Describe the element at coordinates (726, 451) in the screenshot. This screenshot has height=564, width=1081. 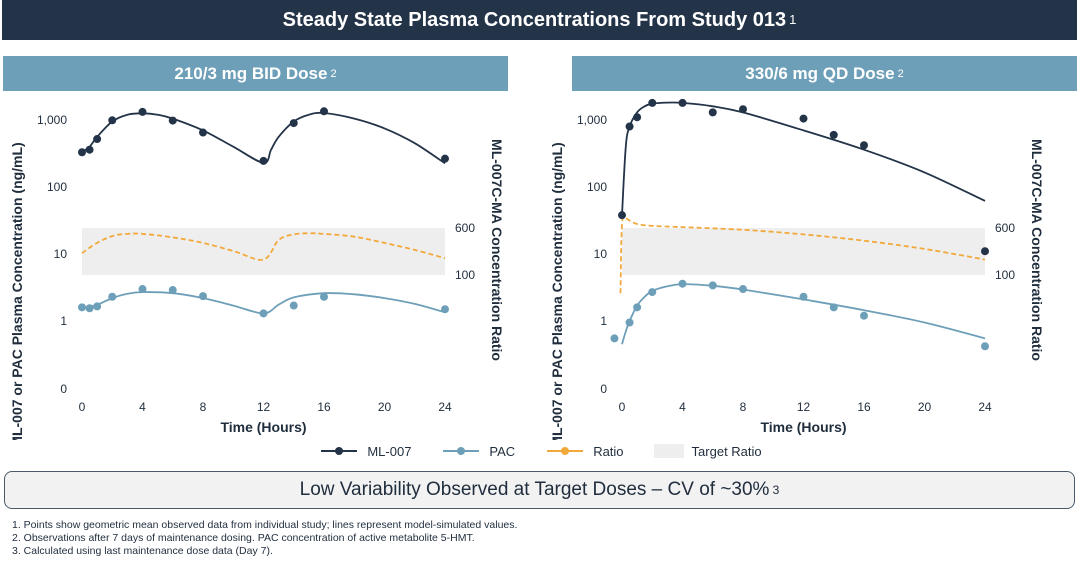
I see `legend-target-label: Target Ratio` at that location.